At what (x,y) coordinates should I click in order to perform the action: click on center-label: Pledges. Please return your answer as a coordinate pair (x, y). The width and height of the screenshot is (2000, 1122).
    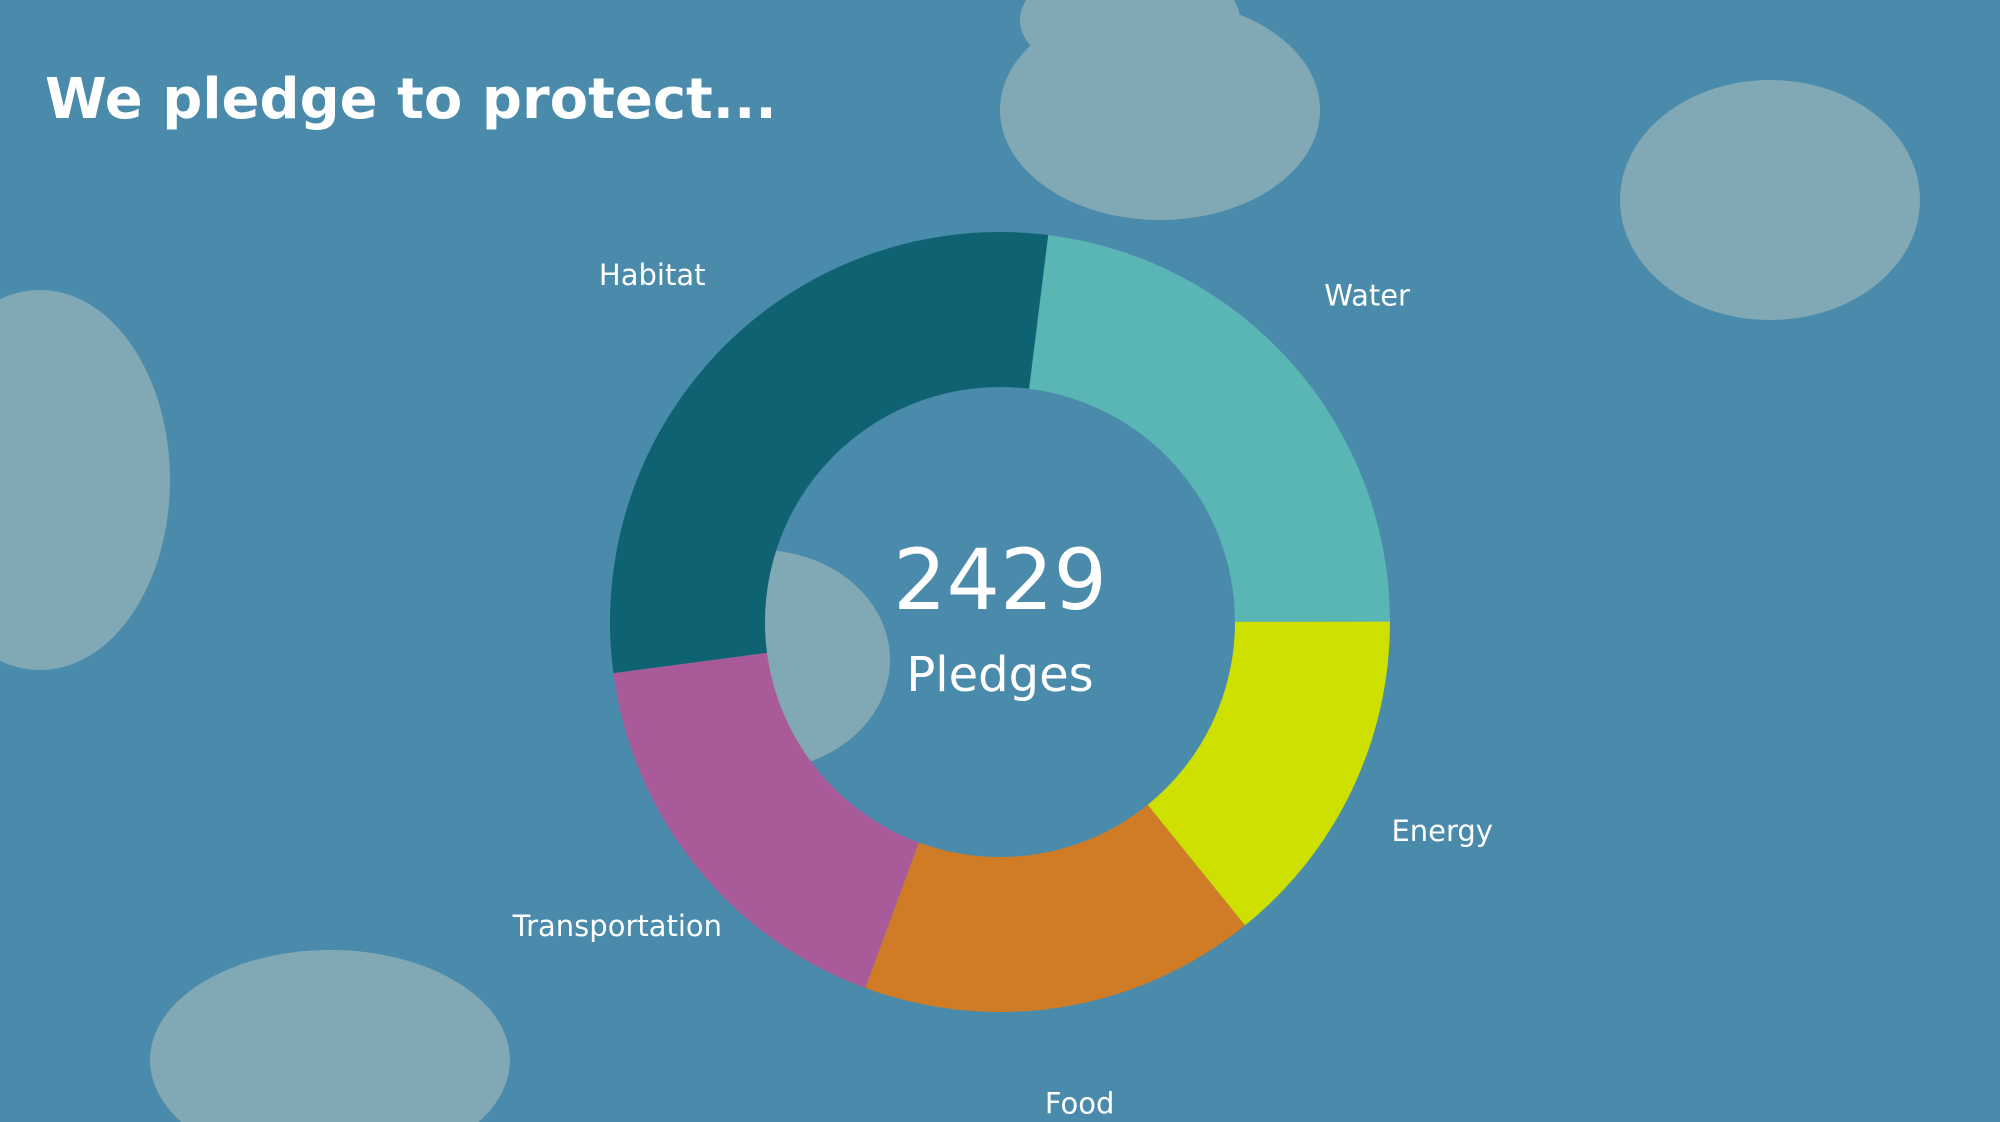
    Looking at the image, I should click on (999, 675).